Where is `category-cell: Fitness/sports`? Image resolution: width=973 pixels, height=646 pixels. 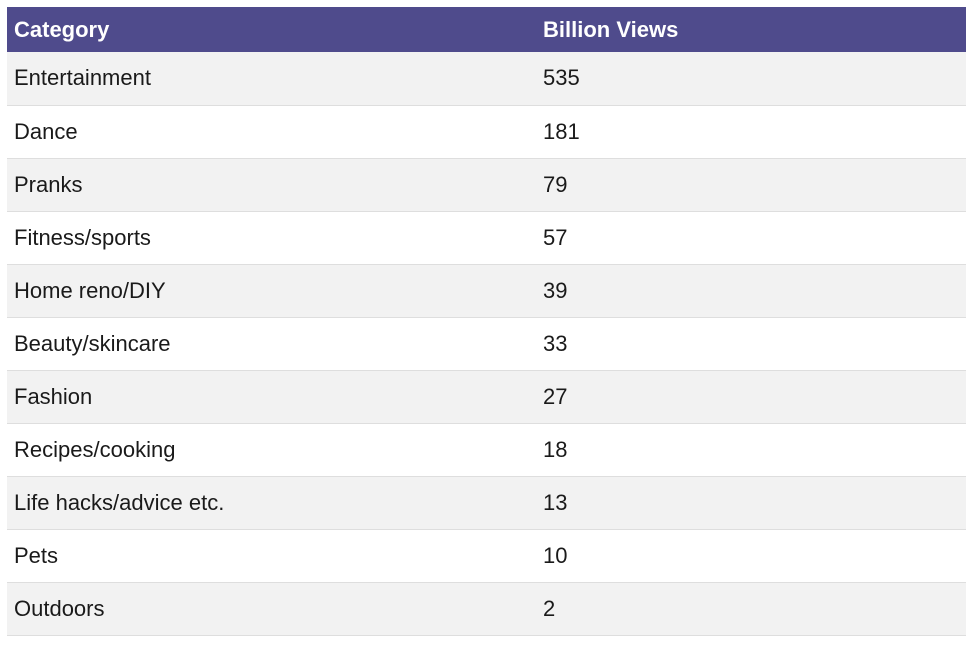 category-cell: Fitness/sports is located at coordinates (271, 238).